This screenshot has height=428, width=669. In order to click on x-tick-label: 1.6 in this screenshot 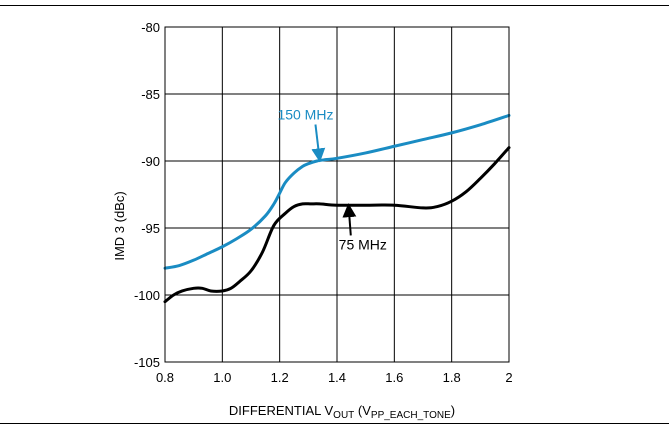, I will do `click(394, 377)`.